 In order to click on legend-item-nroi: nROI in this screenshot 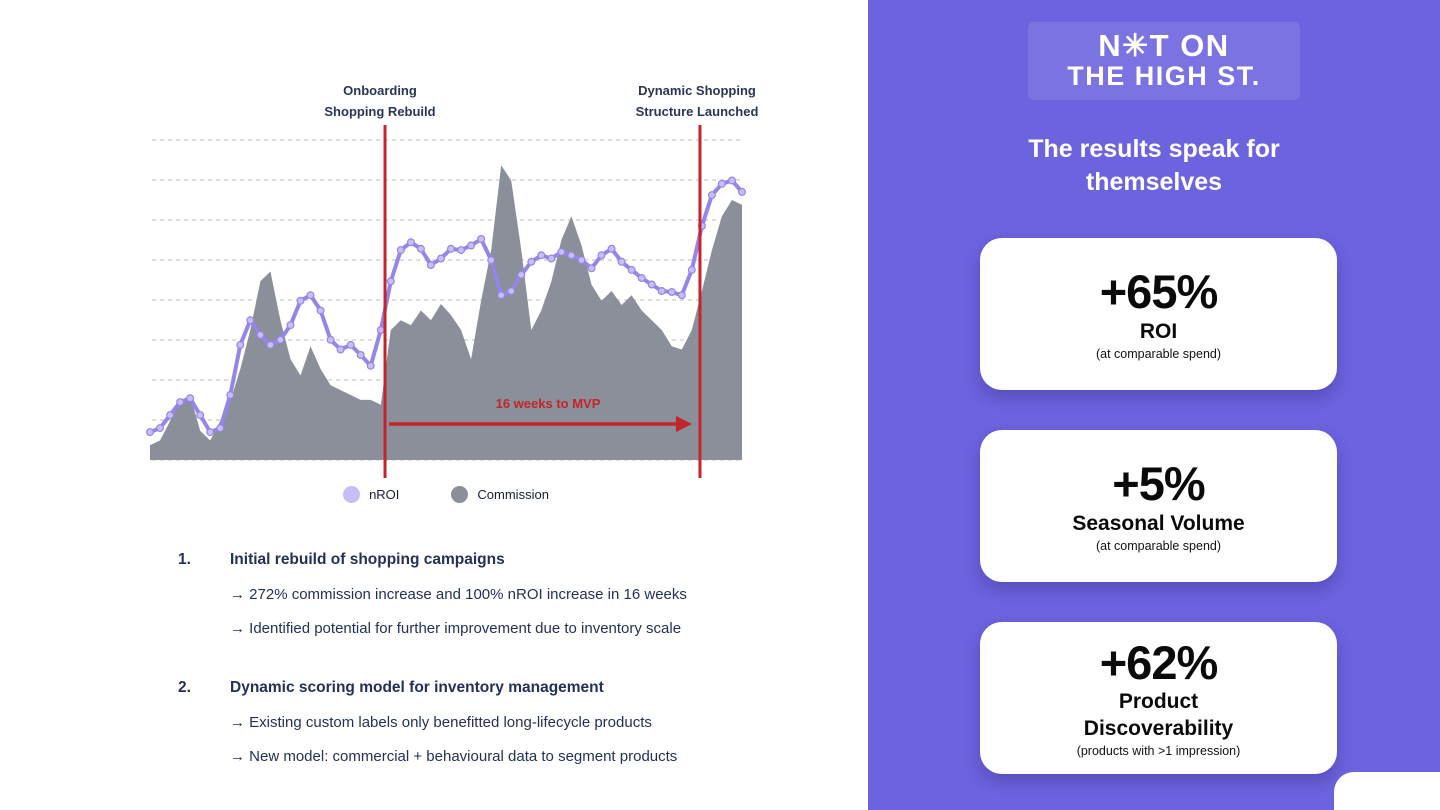, I will do `click(371, 494)`.